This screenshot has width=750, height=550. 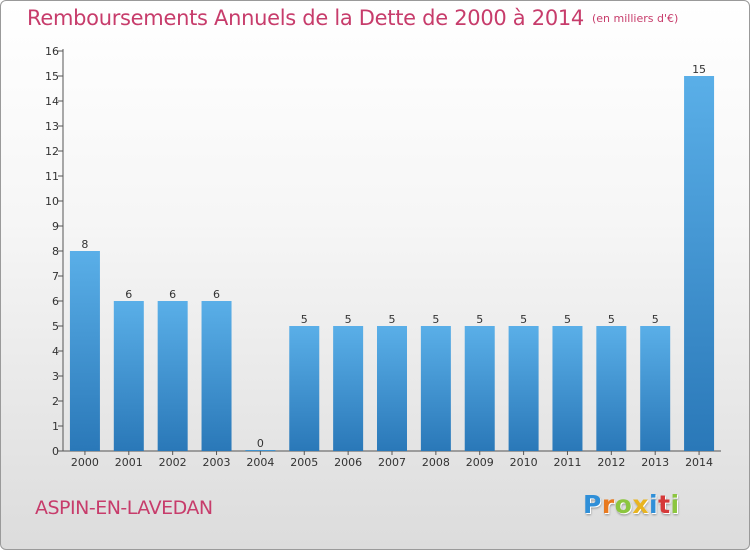 What do you see at coordinates (52, 176) in the screenshot?
I see `y-tick-label: 11` at bounding box center [52, 176].